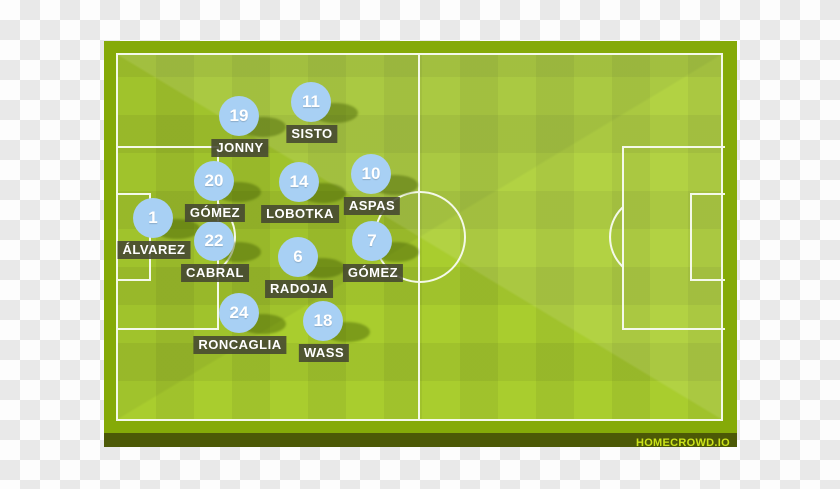 The image size is (840, 489). I want to click on player-circle: 6, so click(298, 257).